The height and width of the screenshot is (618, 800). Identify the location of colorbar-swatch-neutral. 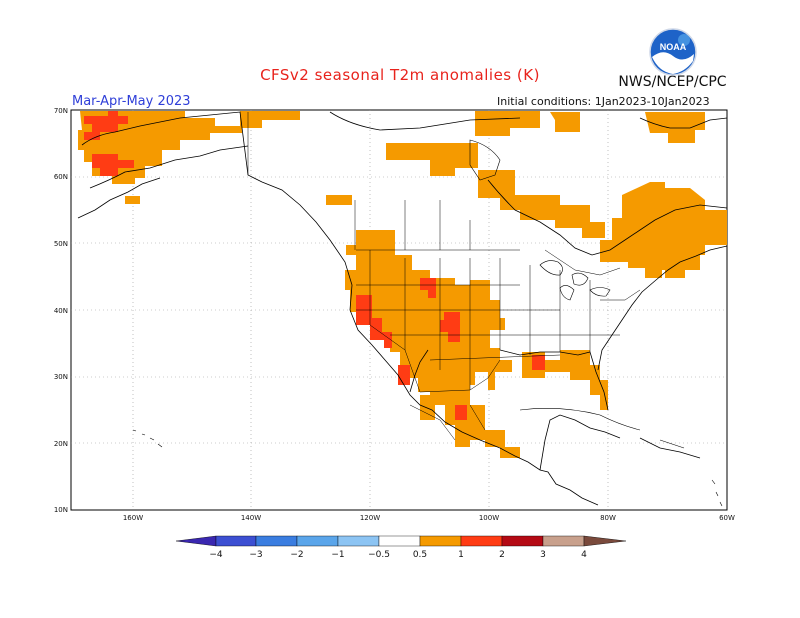
(399, 541).